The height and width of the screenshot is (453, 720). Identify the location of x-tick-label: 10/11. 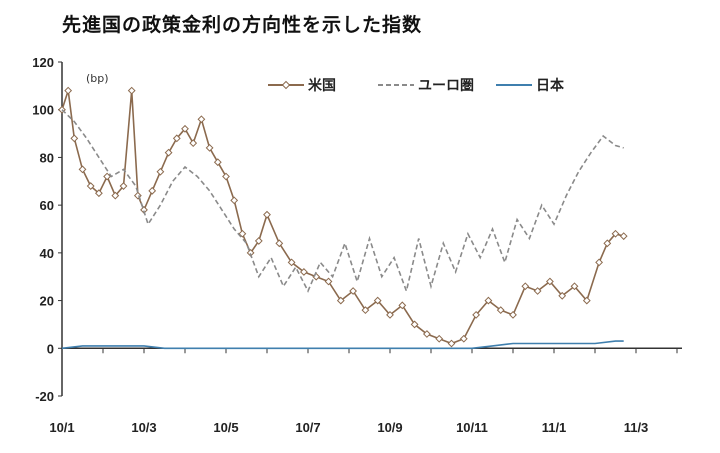
(472, 427).